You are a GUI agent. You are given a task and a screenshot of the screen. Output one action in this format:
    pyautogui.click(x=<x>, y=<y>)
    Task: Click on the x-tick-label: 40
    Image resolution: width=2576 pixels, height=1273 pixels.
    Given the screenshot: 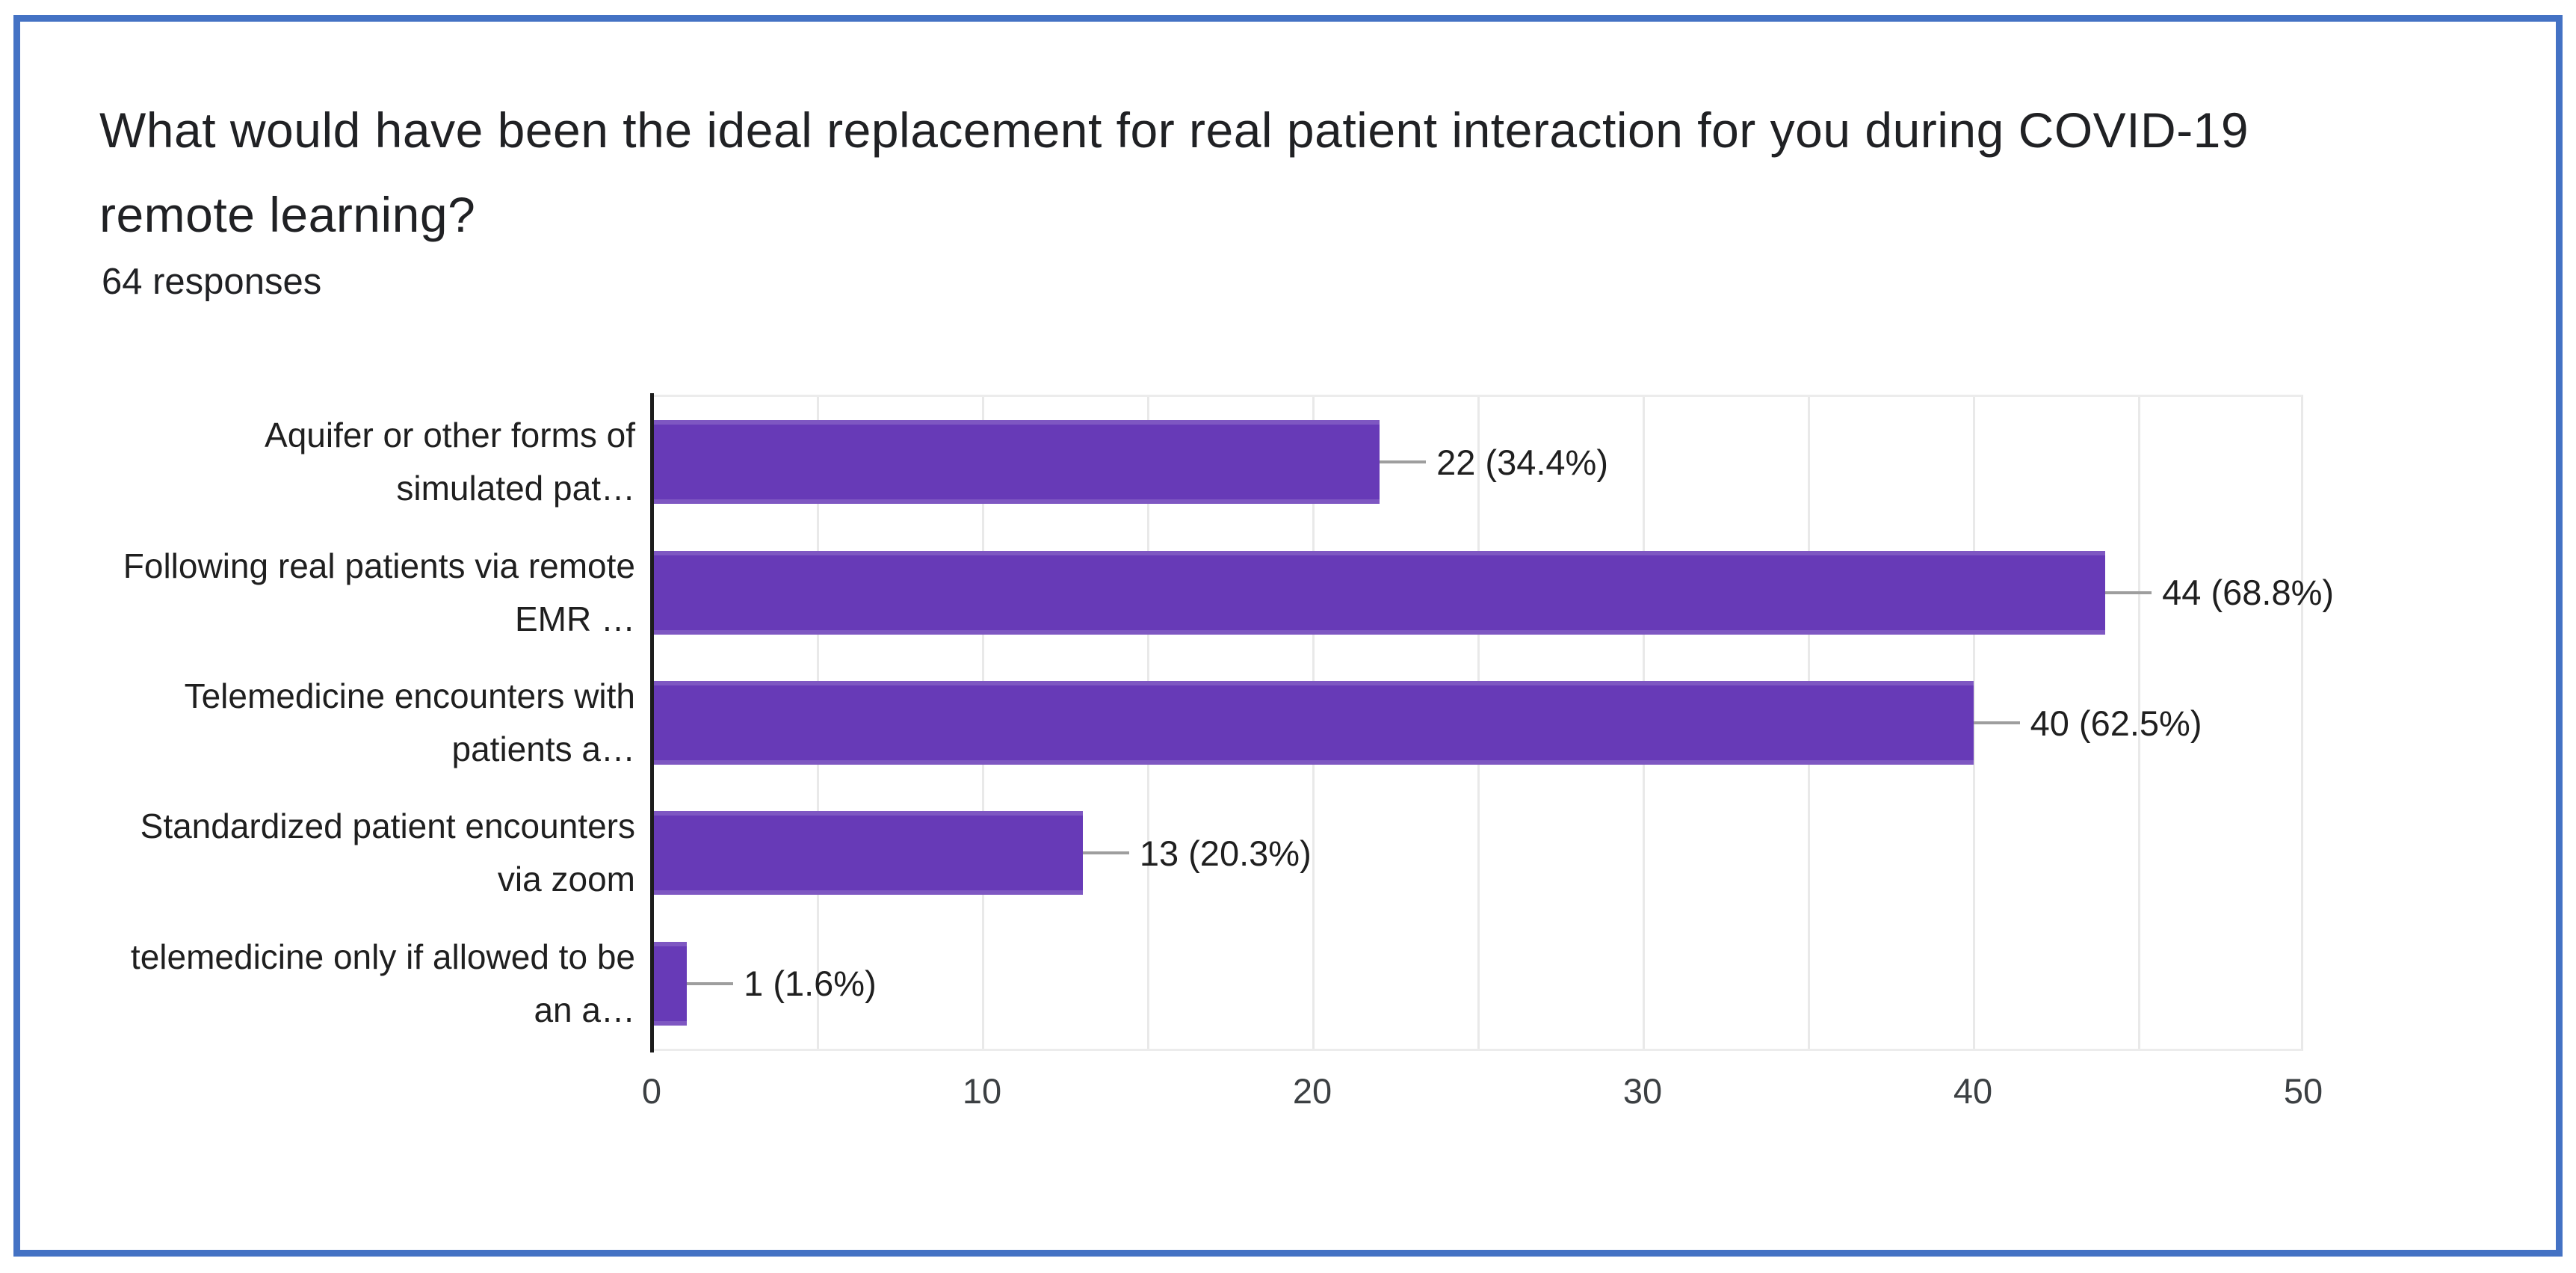 What is the action you would take?
    pyautogui.click(x=1973, y=1091)
    